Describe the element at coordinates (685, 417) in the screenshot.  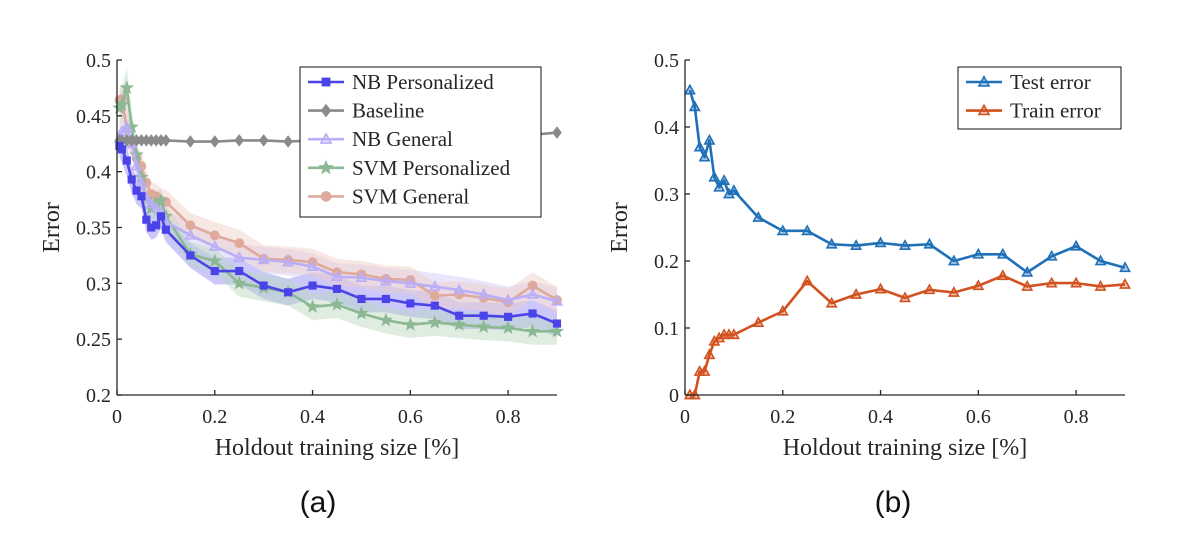
I see `x-tick-label: 0` at that location.